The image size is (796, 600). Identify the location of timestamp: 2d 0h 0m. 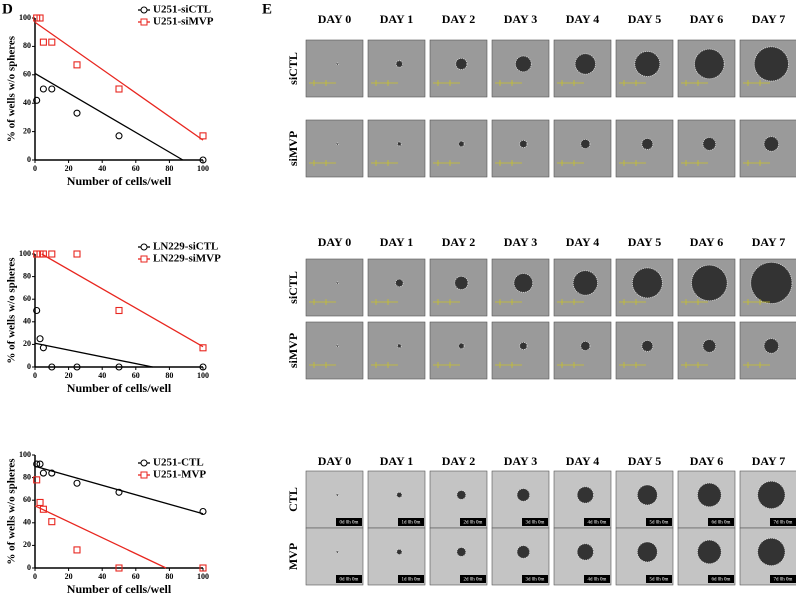
(473, 523).